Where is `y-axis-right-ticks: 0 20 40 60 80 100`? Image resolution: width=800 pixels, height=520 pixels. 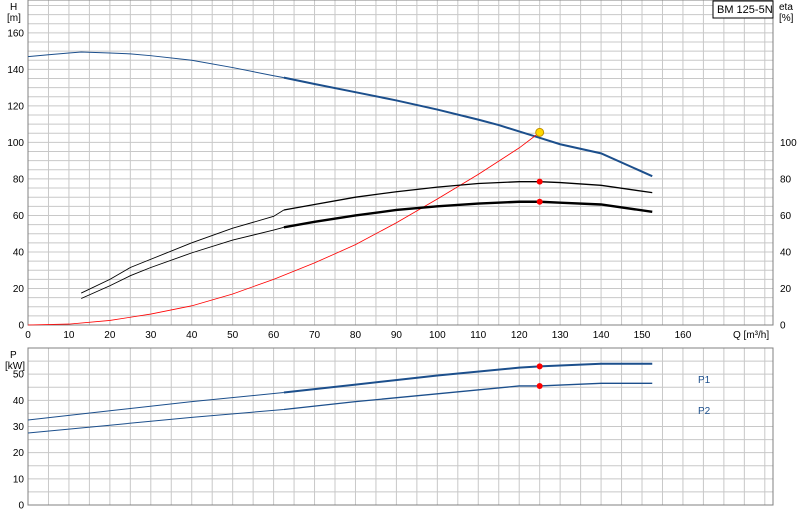 y-axis-right-ticks: 0 20 40 60 80 100 is located at coordinates (788, 235).